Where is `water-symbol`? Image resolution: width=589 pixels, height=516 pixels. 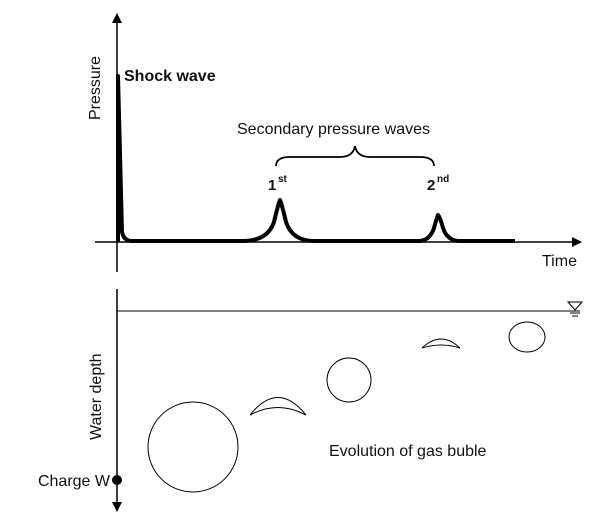
water-symbol is located at coordinates (575, 309).